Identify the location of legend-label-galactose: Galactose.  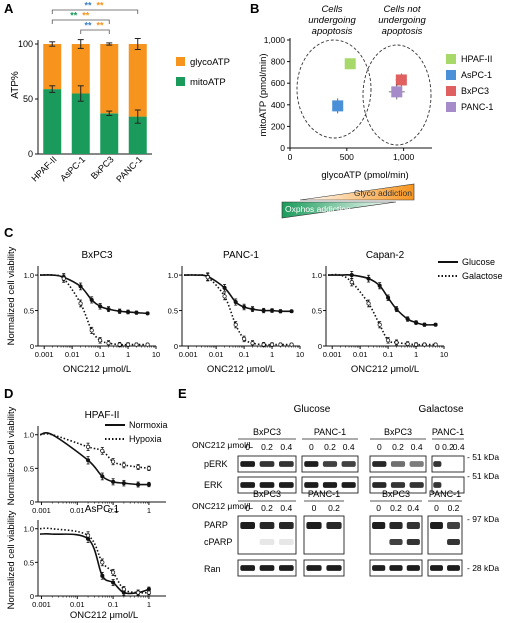
(482, 276).